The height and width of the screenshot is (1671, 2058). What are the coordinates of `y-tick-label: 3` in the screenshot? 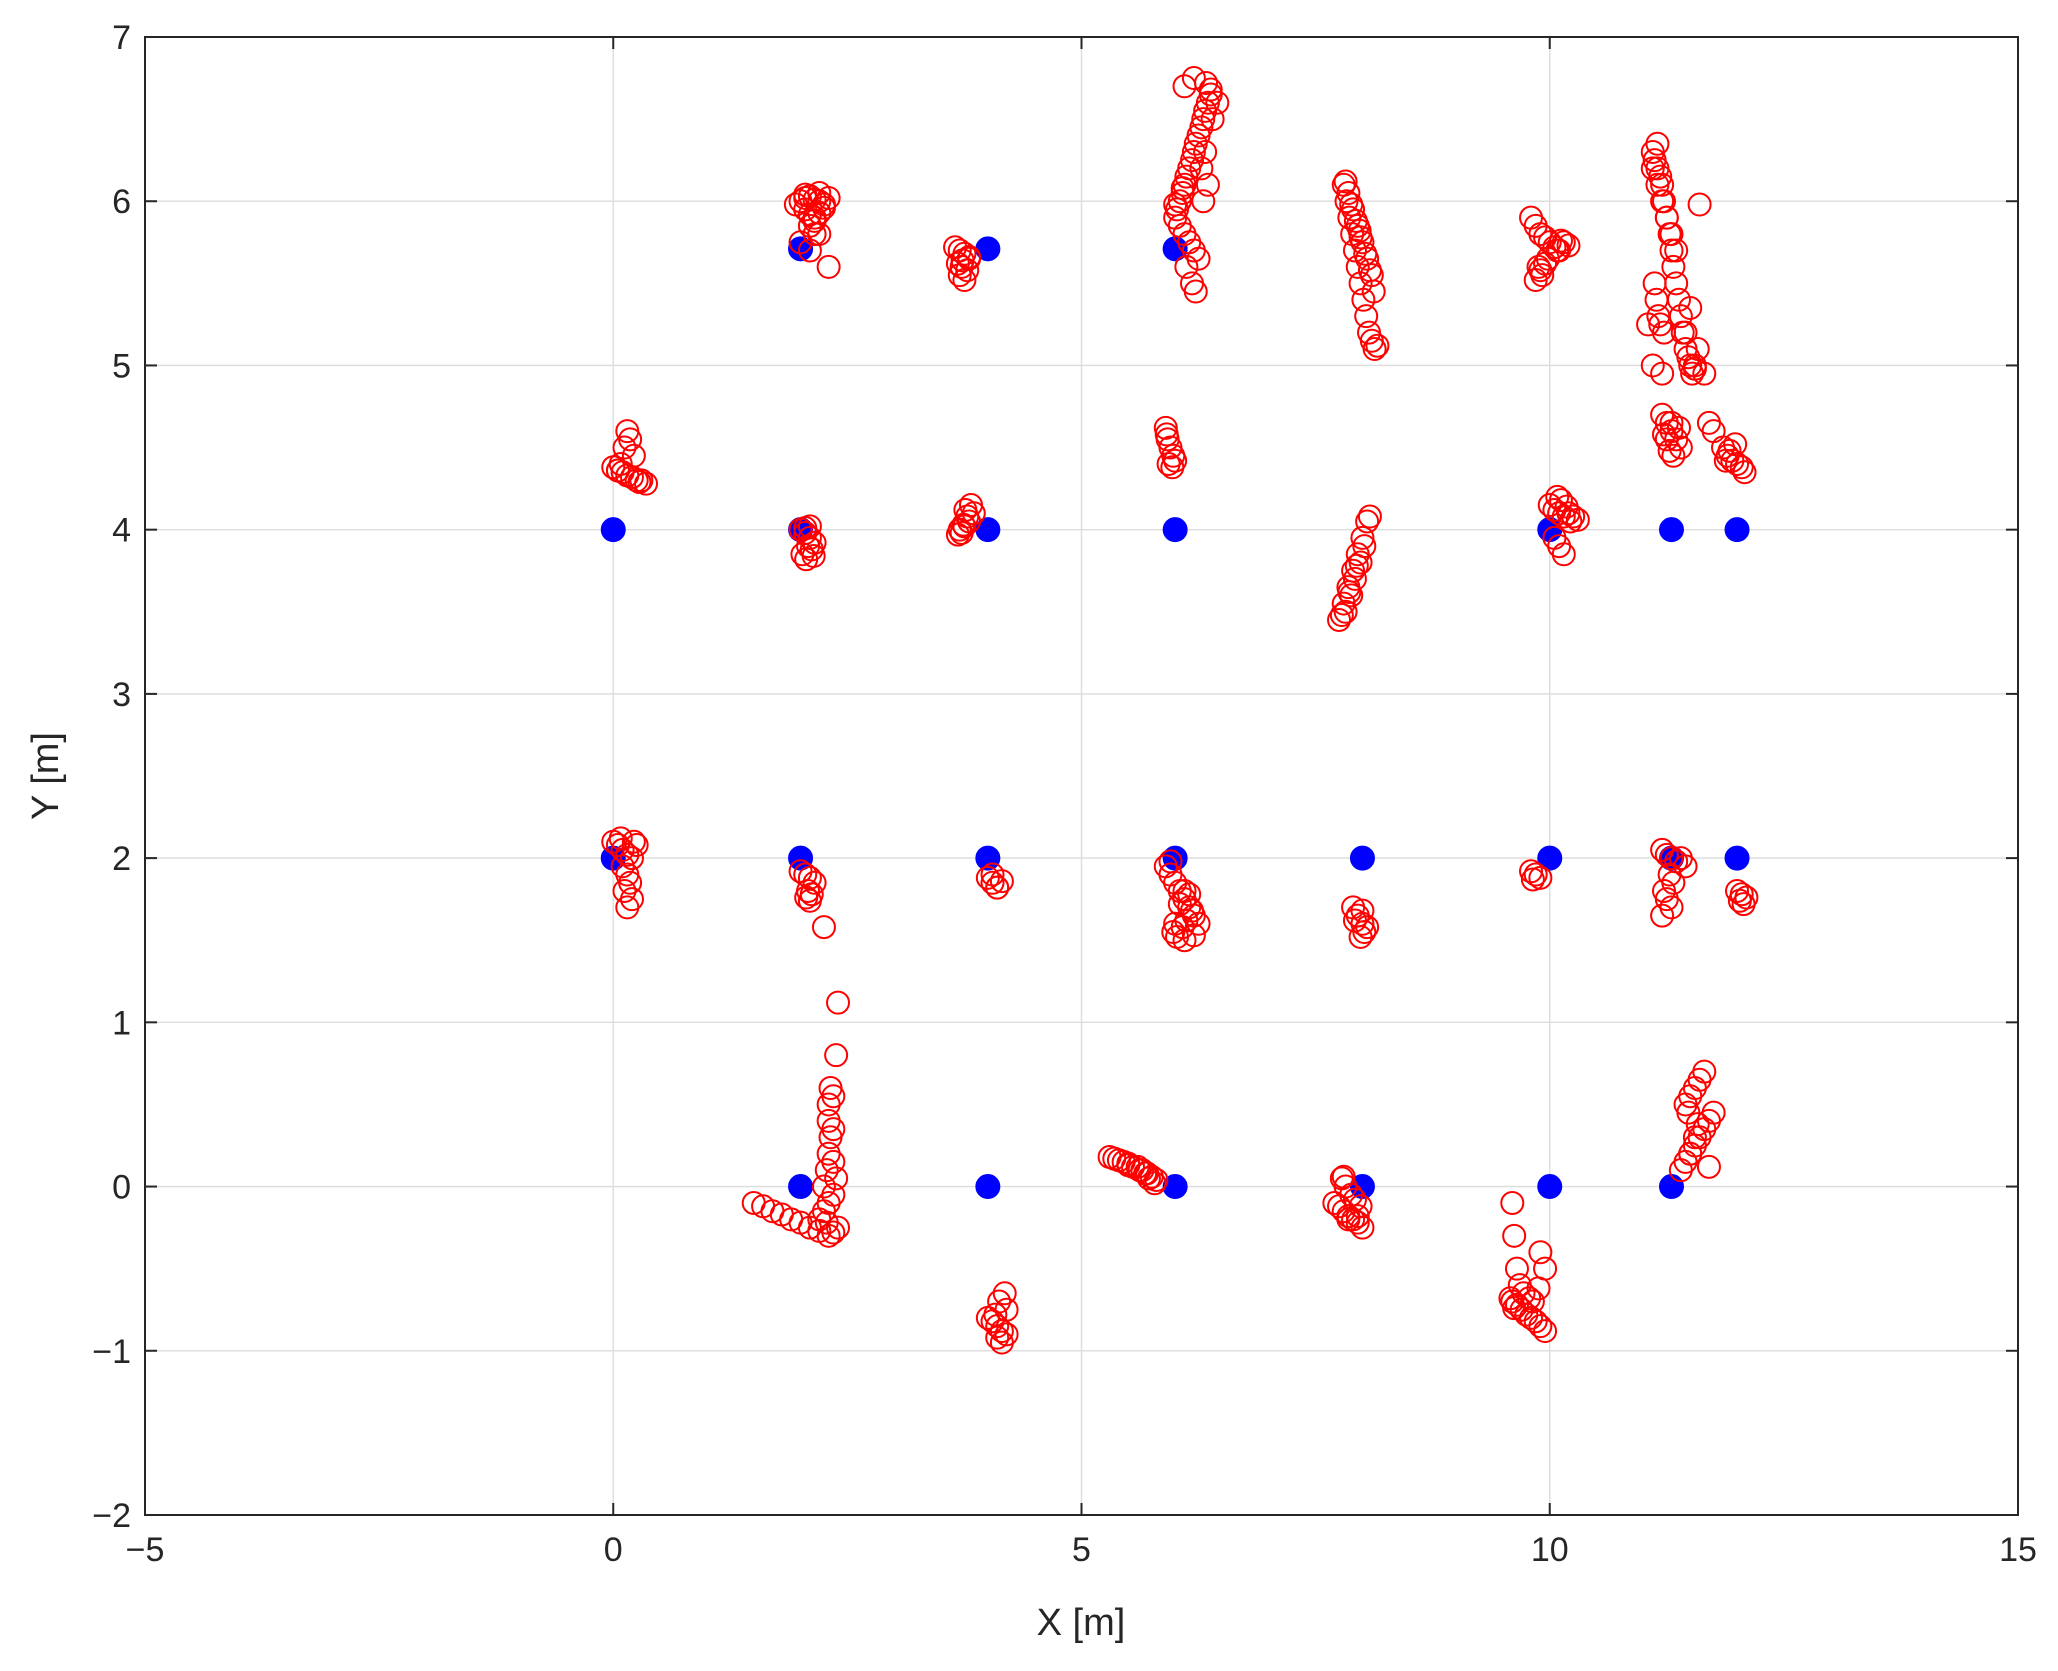 It's located at (121, 695).